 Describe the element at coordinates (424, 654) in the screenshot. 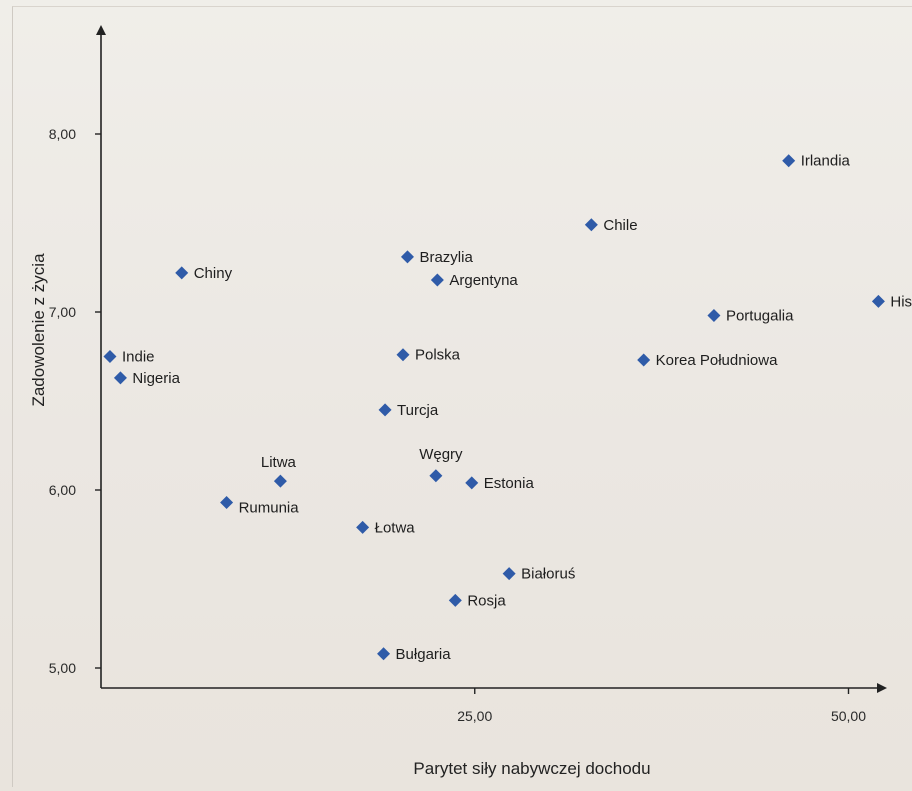

I see `point-label: Bułgaria` at that location.